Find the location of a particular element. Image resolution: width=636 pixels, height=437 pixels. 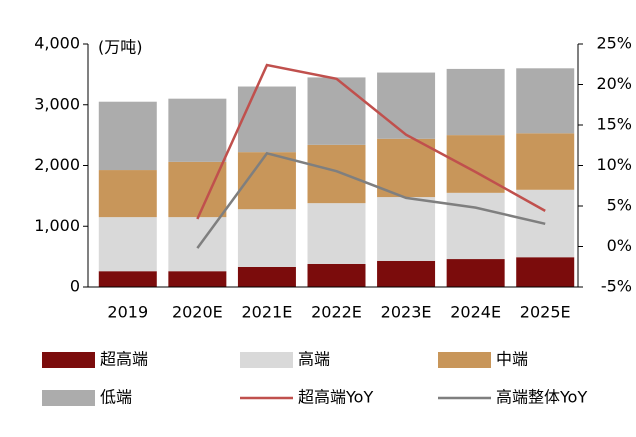

y2-tick-label: 0% is located at coordinates (619, 245).